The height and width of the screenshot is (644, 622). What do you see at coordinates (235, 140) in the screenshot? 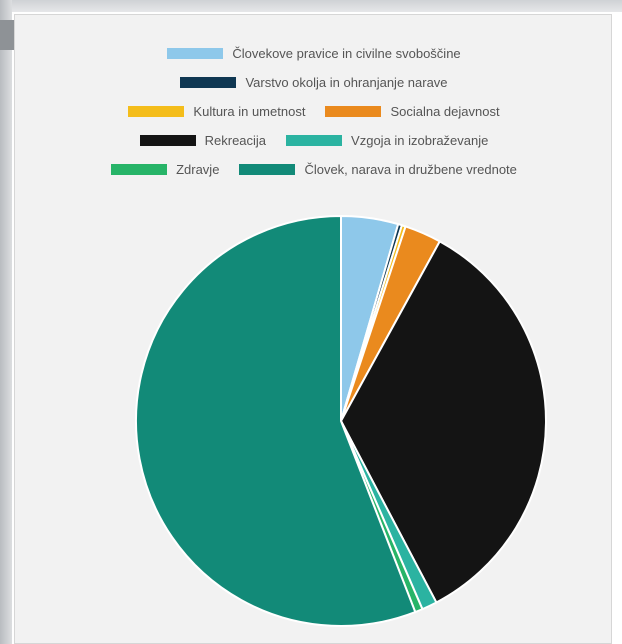
I see `legend-label: Rekreacija` at bounding box center [235, 140].